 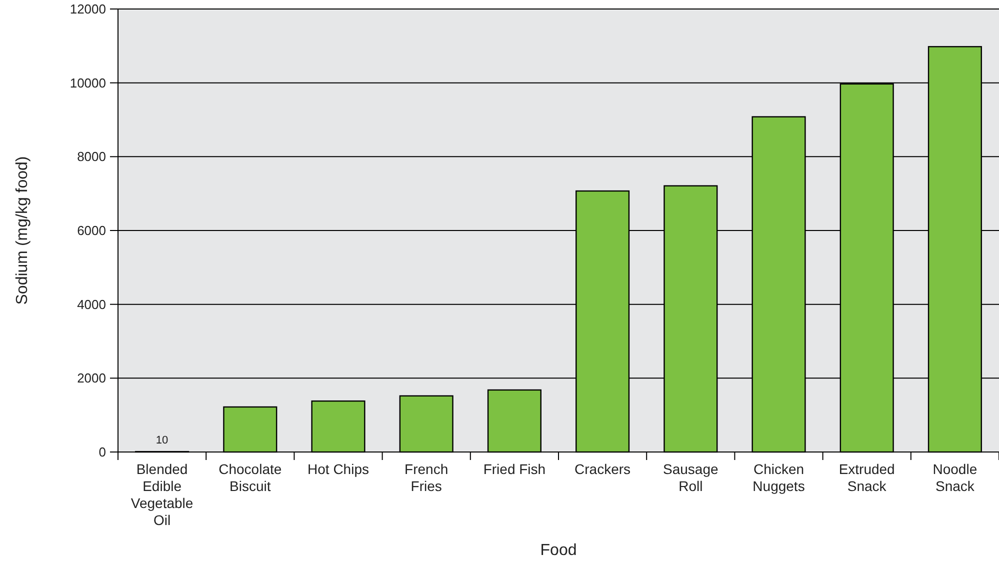 I want to click on y-tick-label: 2000, so click(x=91, y=378).